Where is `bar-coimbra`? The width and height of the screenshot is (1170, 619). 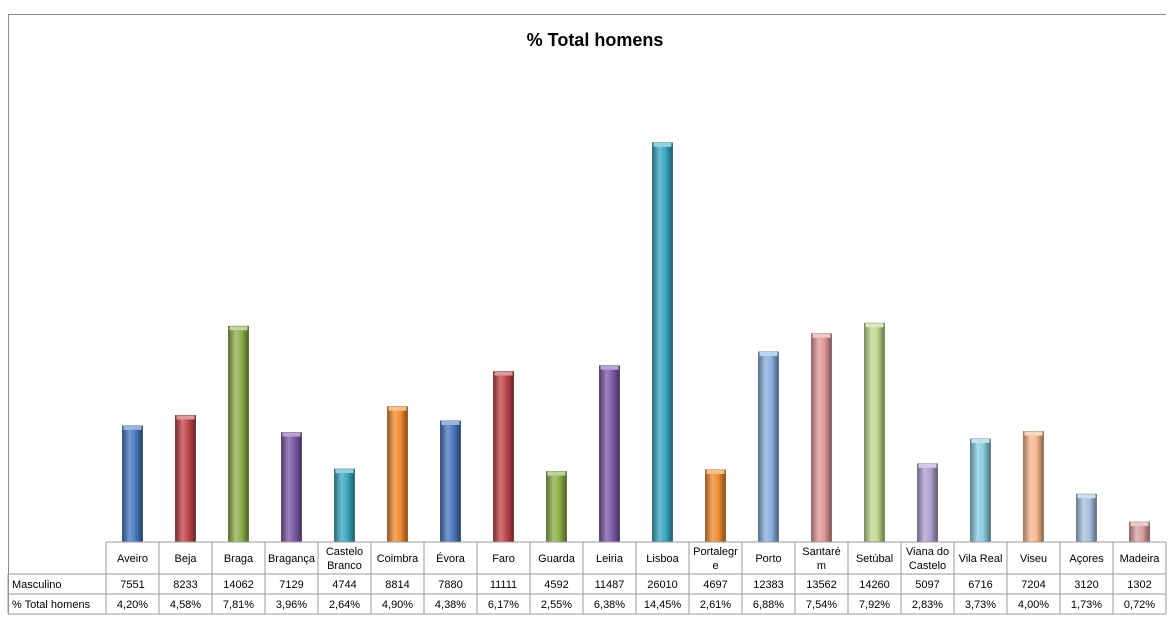
bar-coimbra is located at coordinates (397, 474).